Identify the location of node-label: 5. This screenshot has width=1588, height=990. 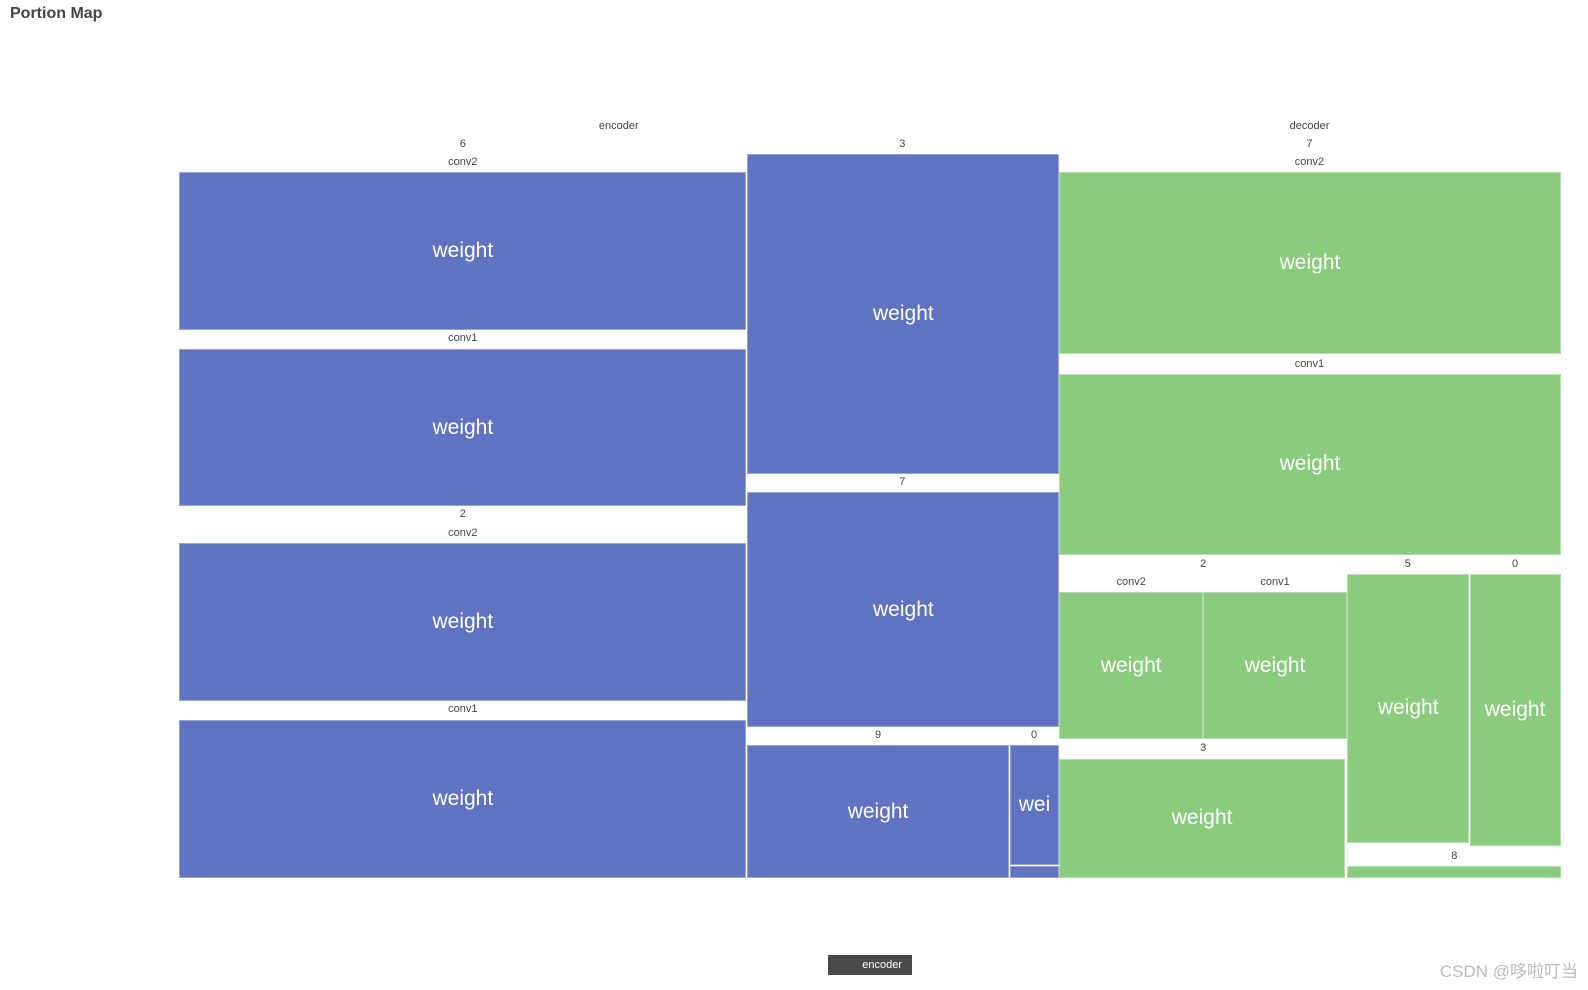
(1407, 564).